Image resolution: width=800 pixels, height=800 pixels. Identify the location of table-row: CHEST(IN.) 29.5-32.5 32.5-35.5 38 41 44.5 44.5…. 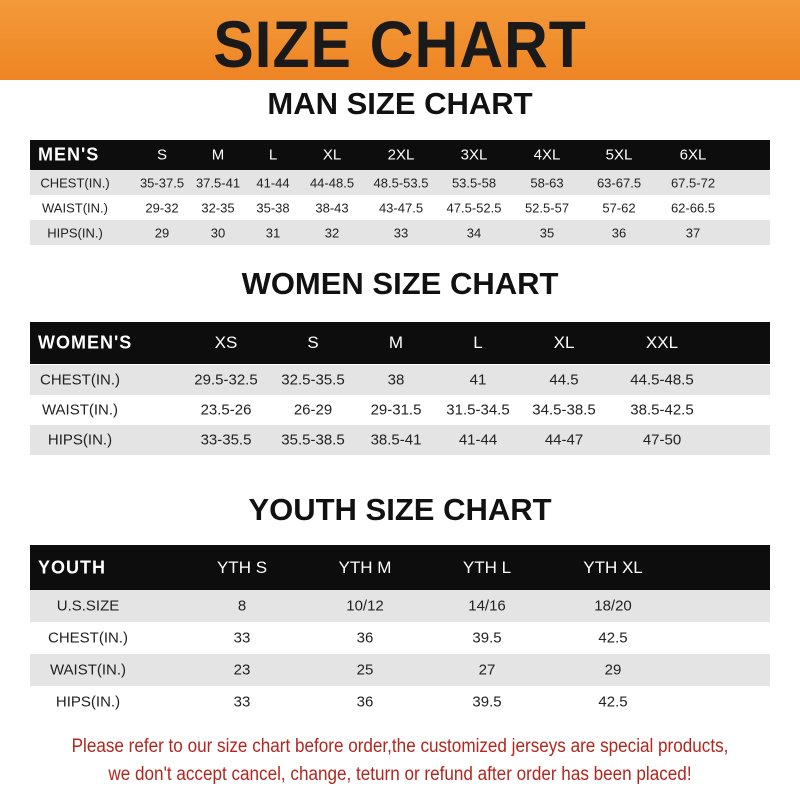
(400, 380).